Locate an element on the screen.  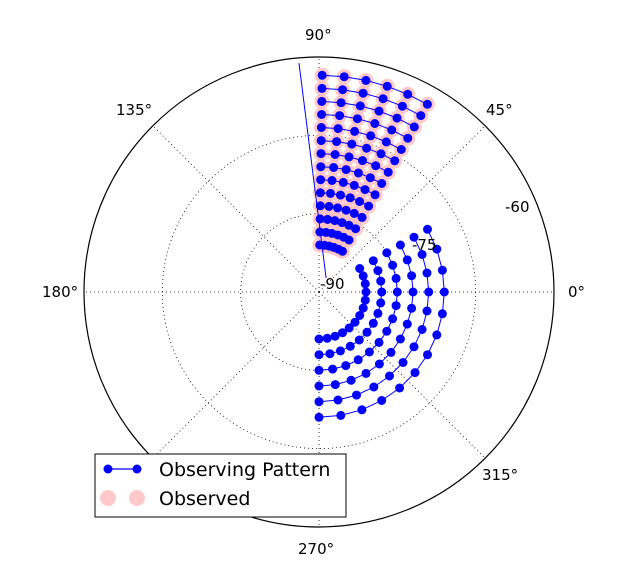
angle-tick-315: 315° is located at coordinates (500, 475).